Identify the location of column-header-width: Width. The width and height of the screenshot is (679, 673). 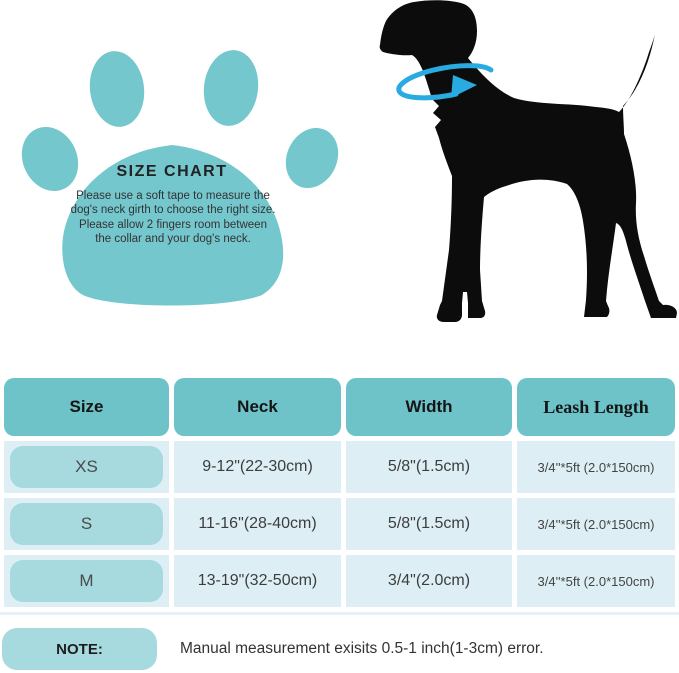
(429, 407).